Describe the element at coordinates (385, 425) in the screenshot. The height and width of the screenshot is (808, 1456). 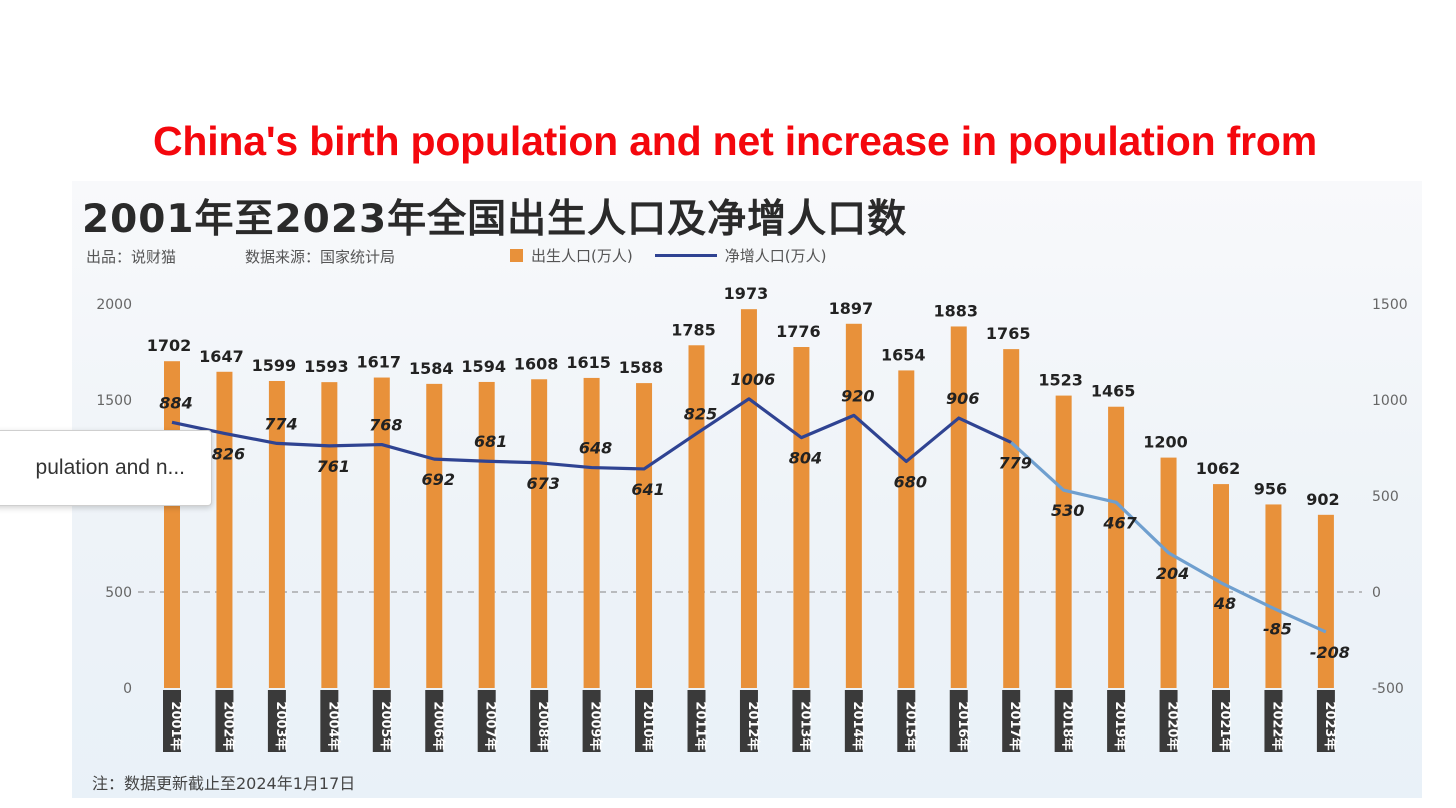
I see `net-value-label: 768` at that location.